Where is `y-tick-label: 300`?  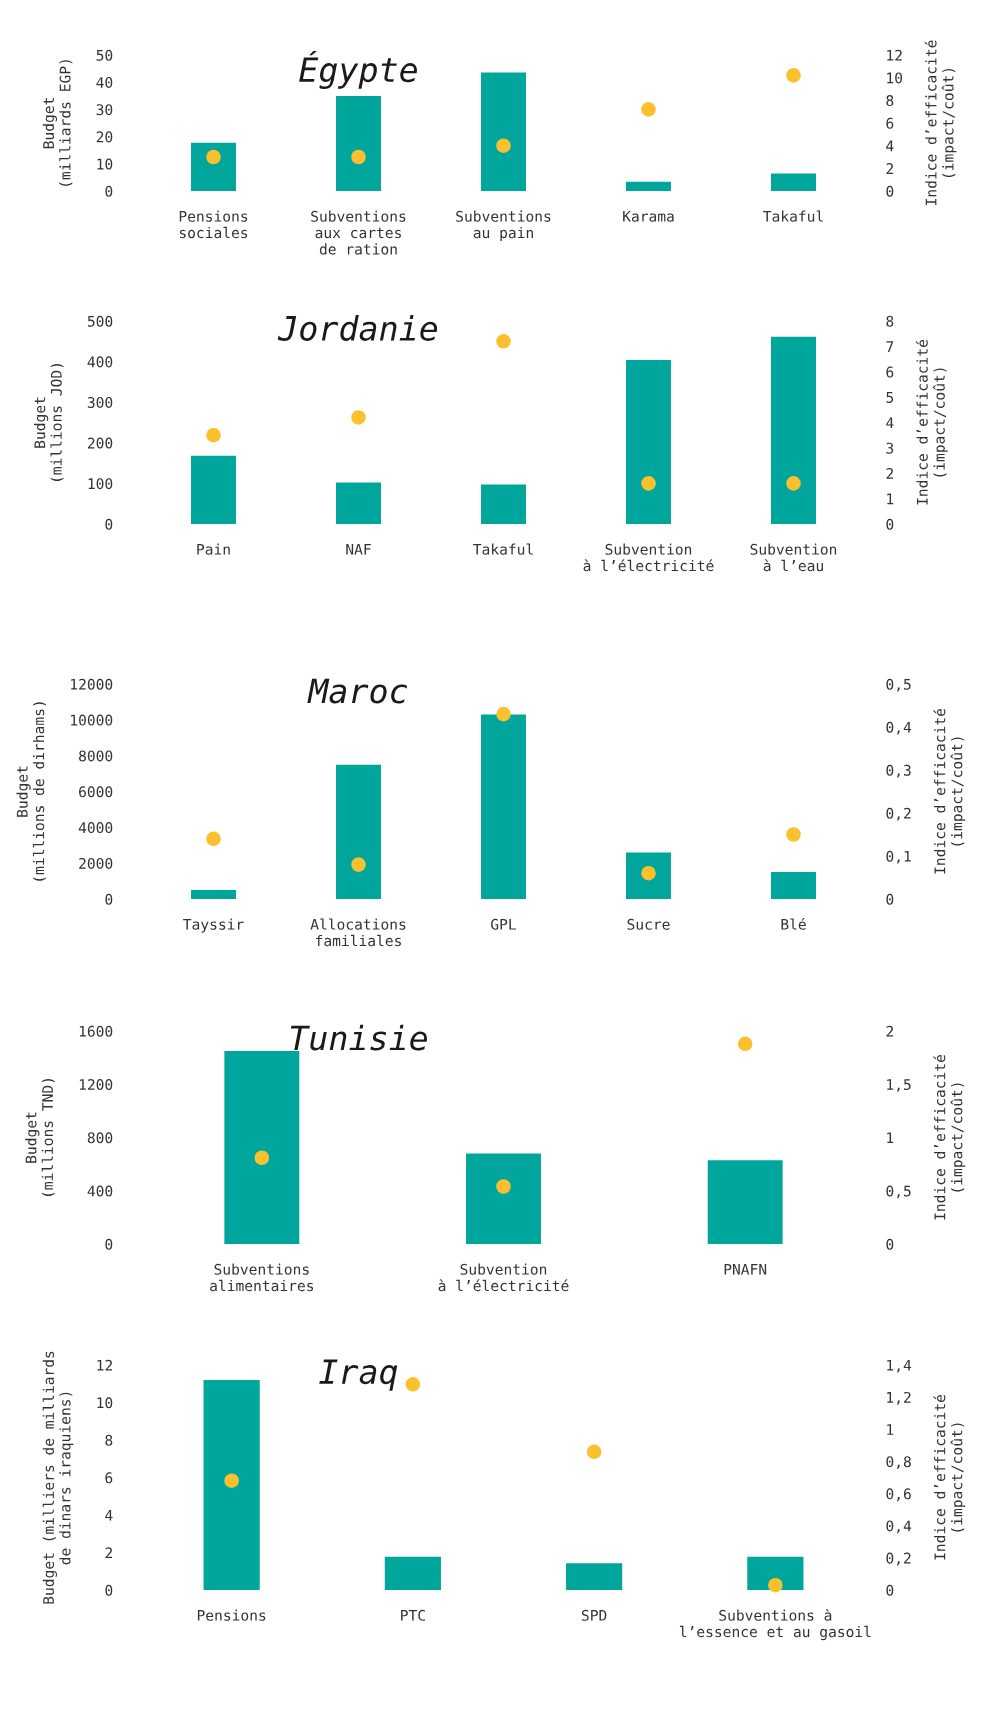
y-tick-label: 300 is located at coordinates (100, 402).